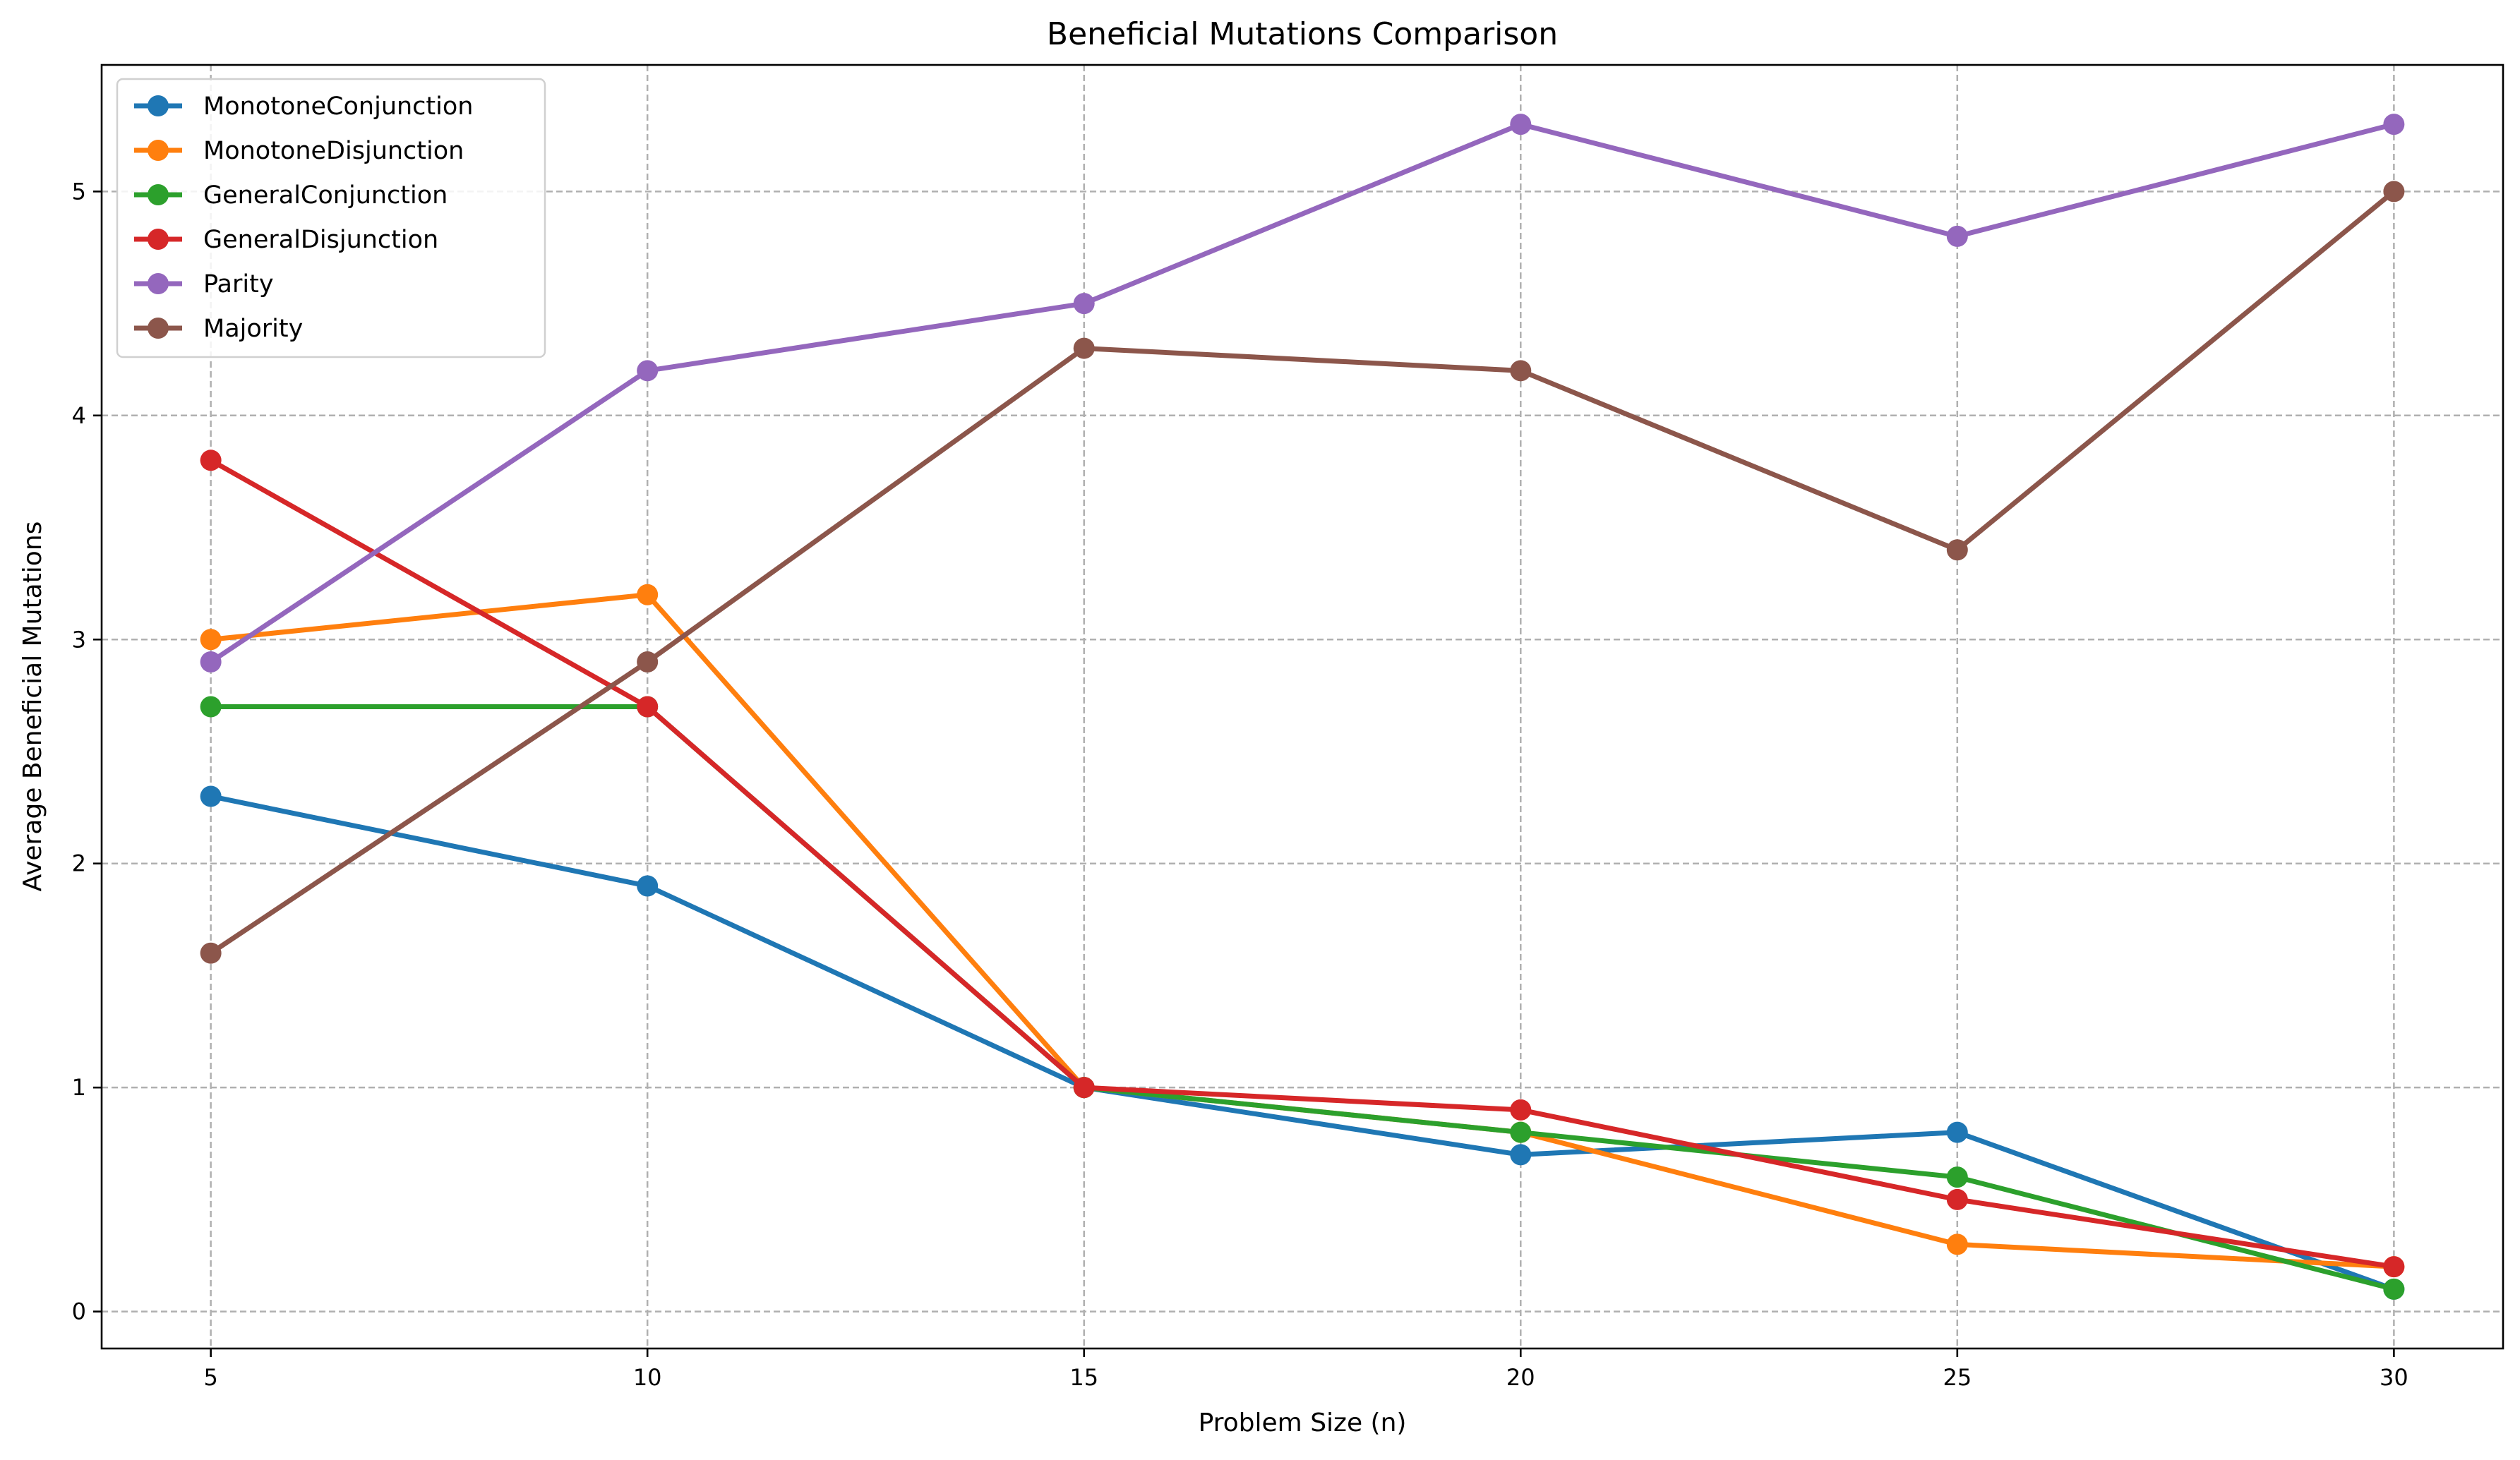 The image size is (2520, 1460). I want to click on legend-item-majority: Majority, so click(219, 329).